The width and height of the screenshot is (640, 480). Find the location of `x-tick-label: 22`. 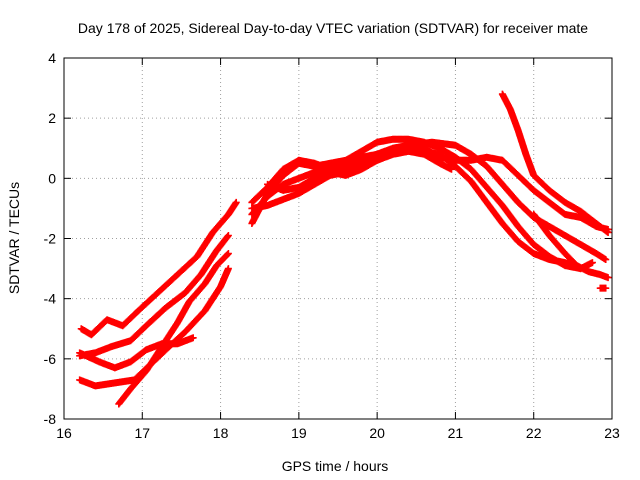

x-tick-label: 22 is located at coordinates (534, 433).